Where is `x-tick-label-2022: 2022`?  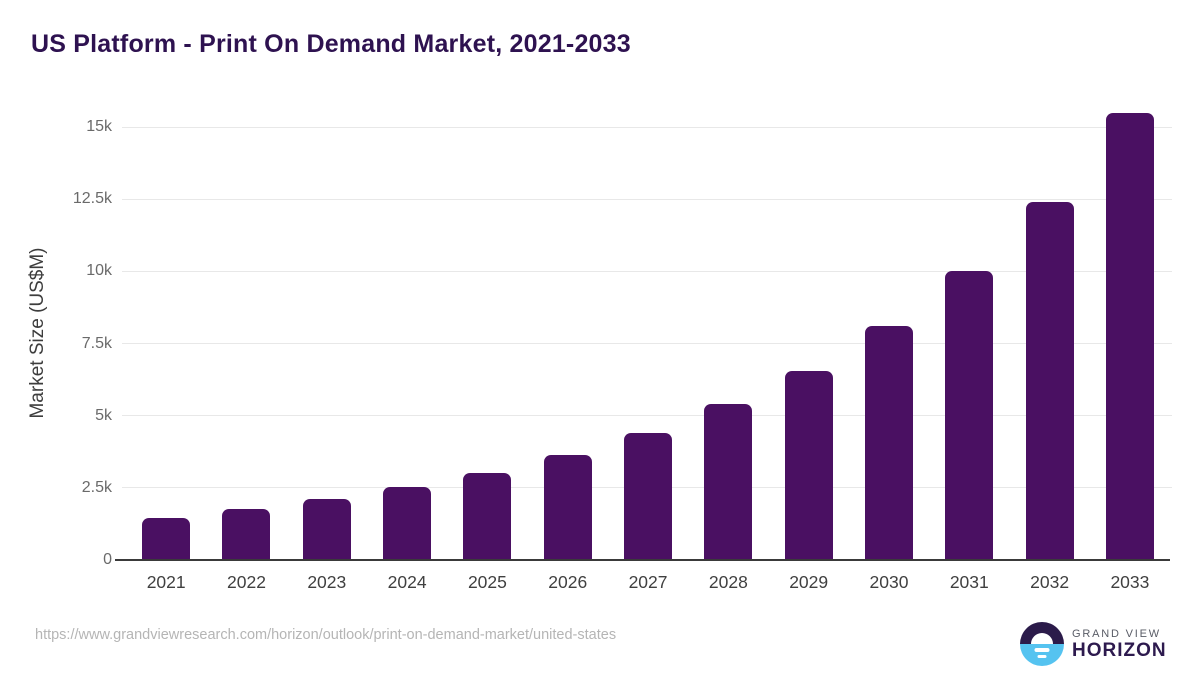
x-tick-label-2022: 2022 is located at coordinates (246, 582).